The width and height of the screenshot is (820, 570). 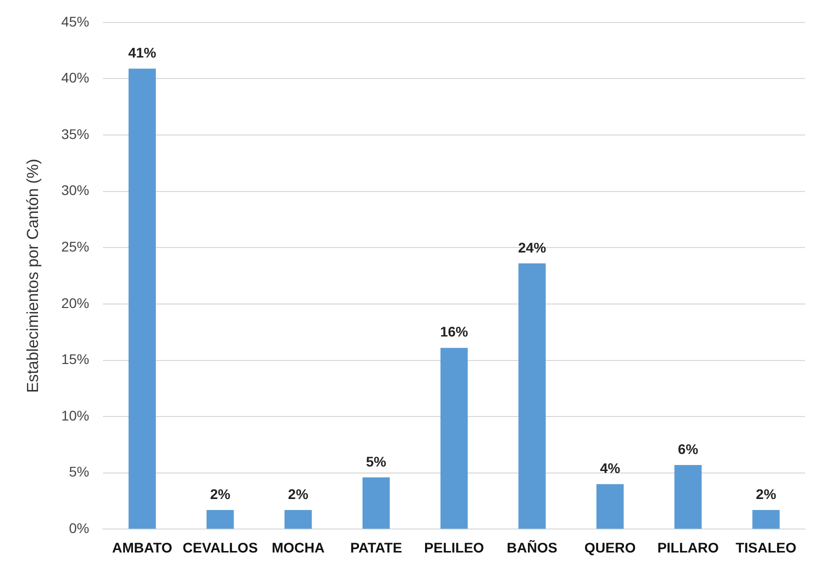 I want to click on data-label: 6%, so click(x=688, y=448).